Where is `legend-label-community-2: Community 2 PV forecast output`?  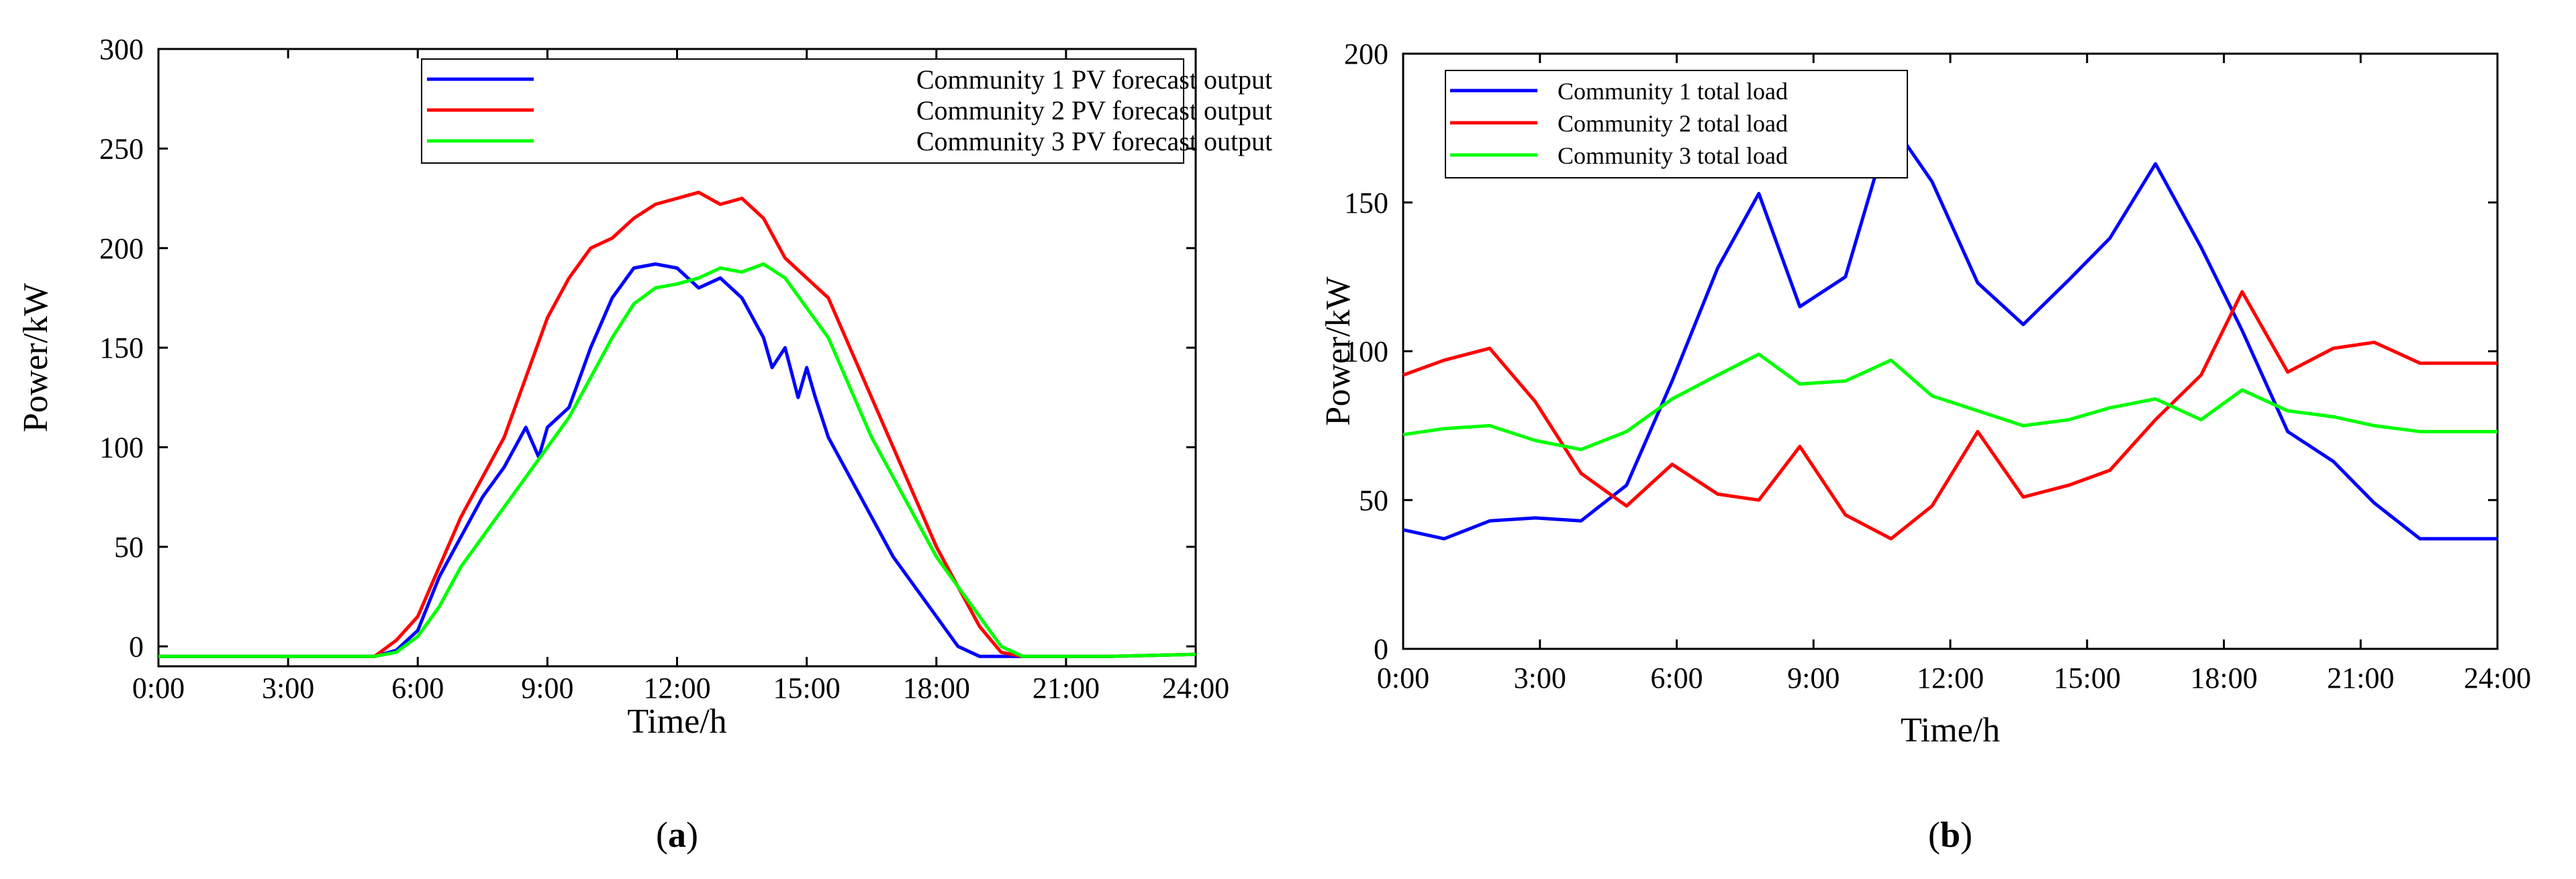
legend-label-community-2: Community 2 PV forecast output is located at coordinates (1094, 110).